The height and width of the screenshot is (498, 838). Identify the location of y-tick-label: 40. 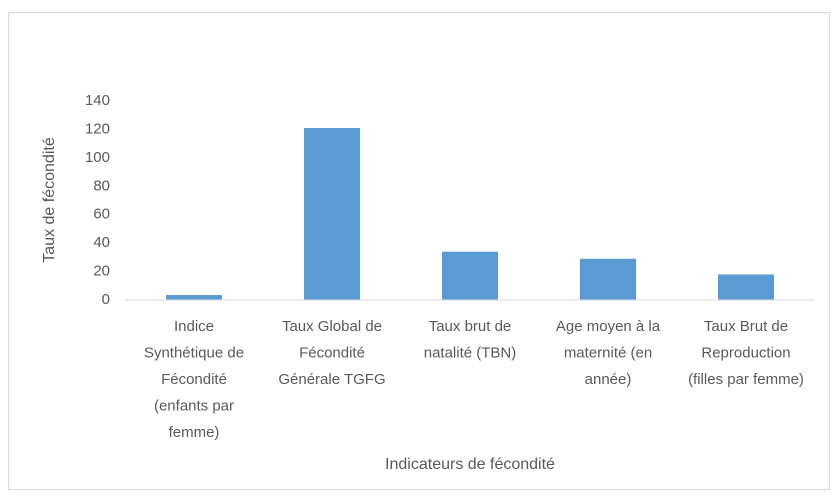
(101, 242).